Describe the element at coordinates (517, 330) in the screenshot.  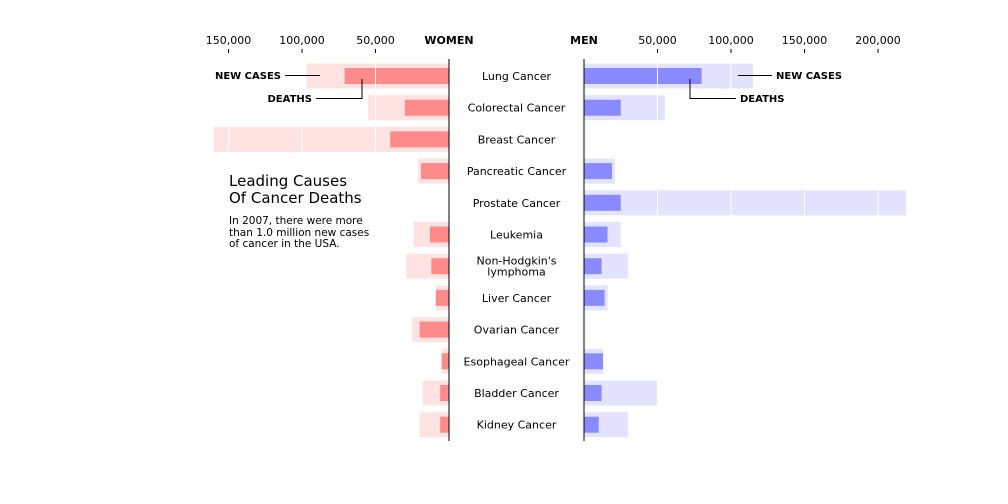
I see `category-label: Ovarian Cancer` at that location.